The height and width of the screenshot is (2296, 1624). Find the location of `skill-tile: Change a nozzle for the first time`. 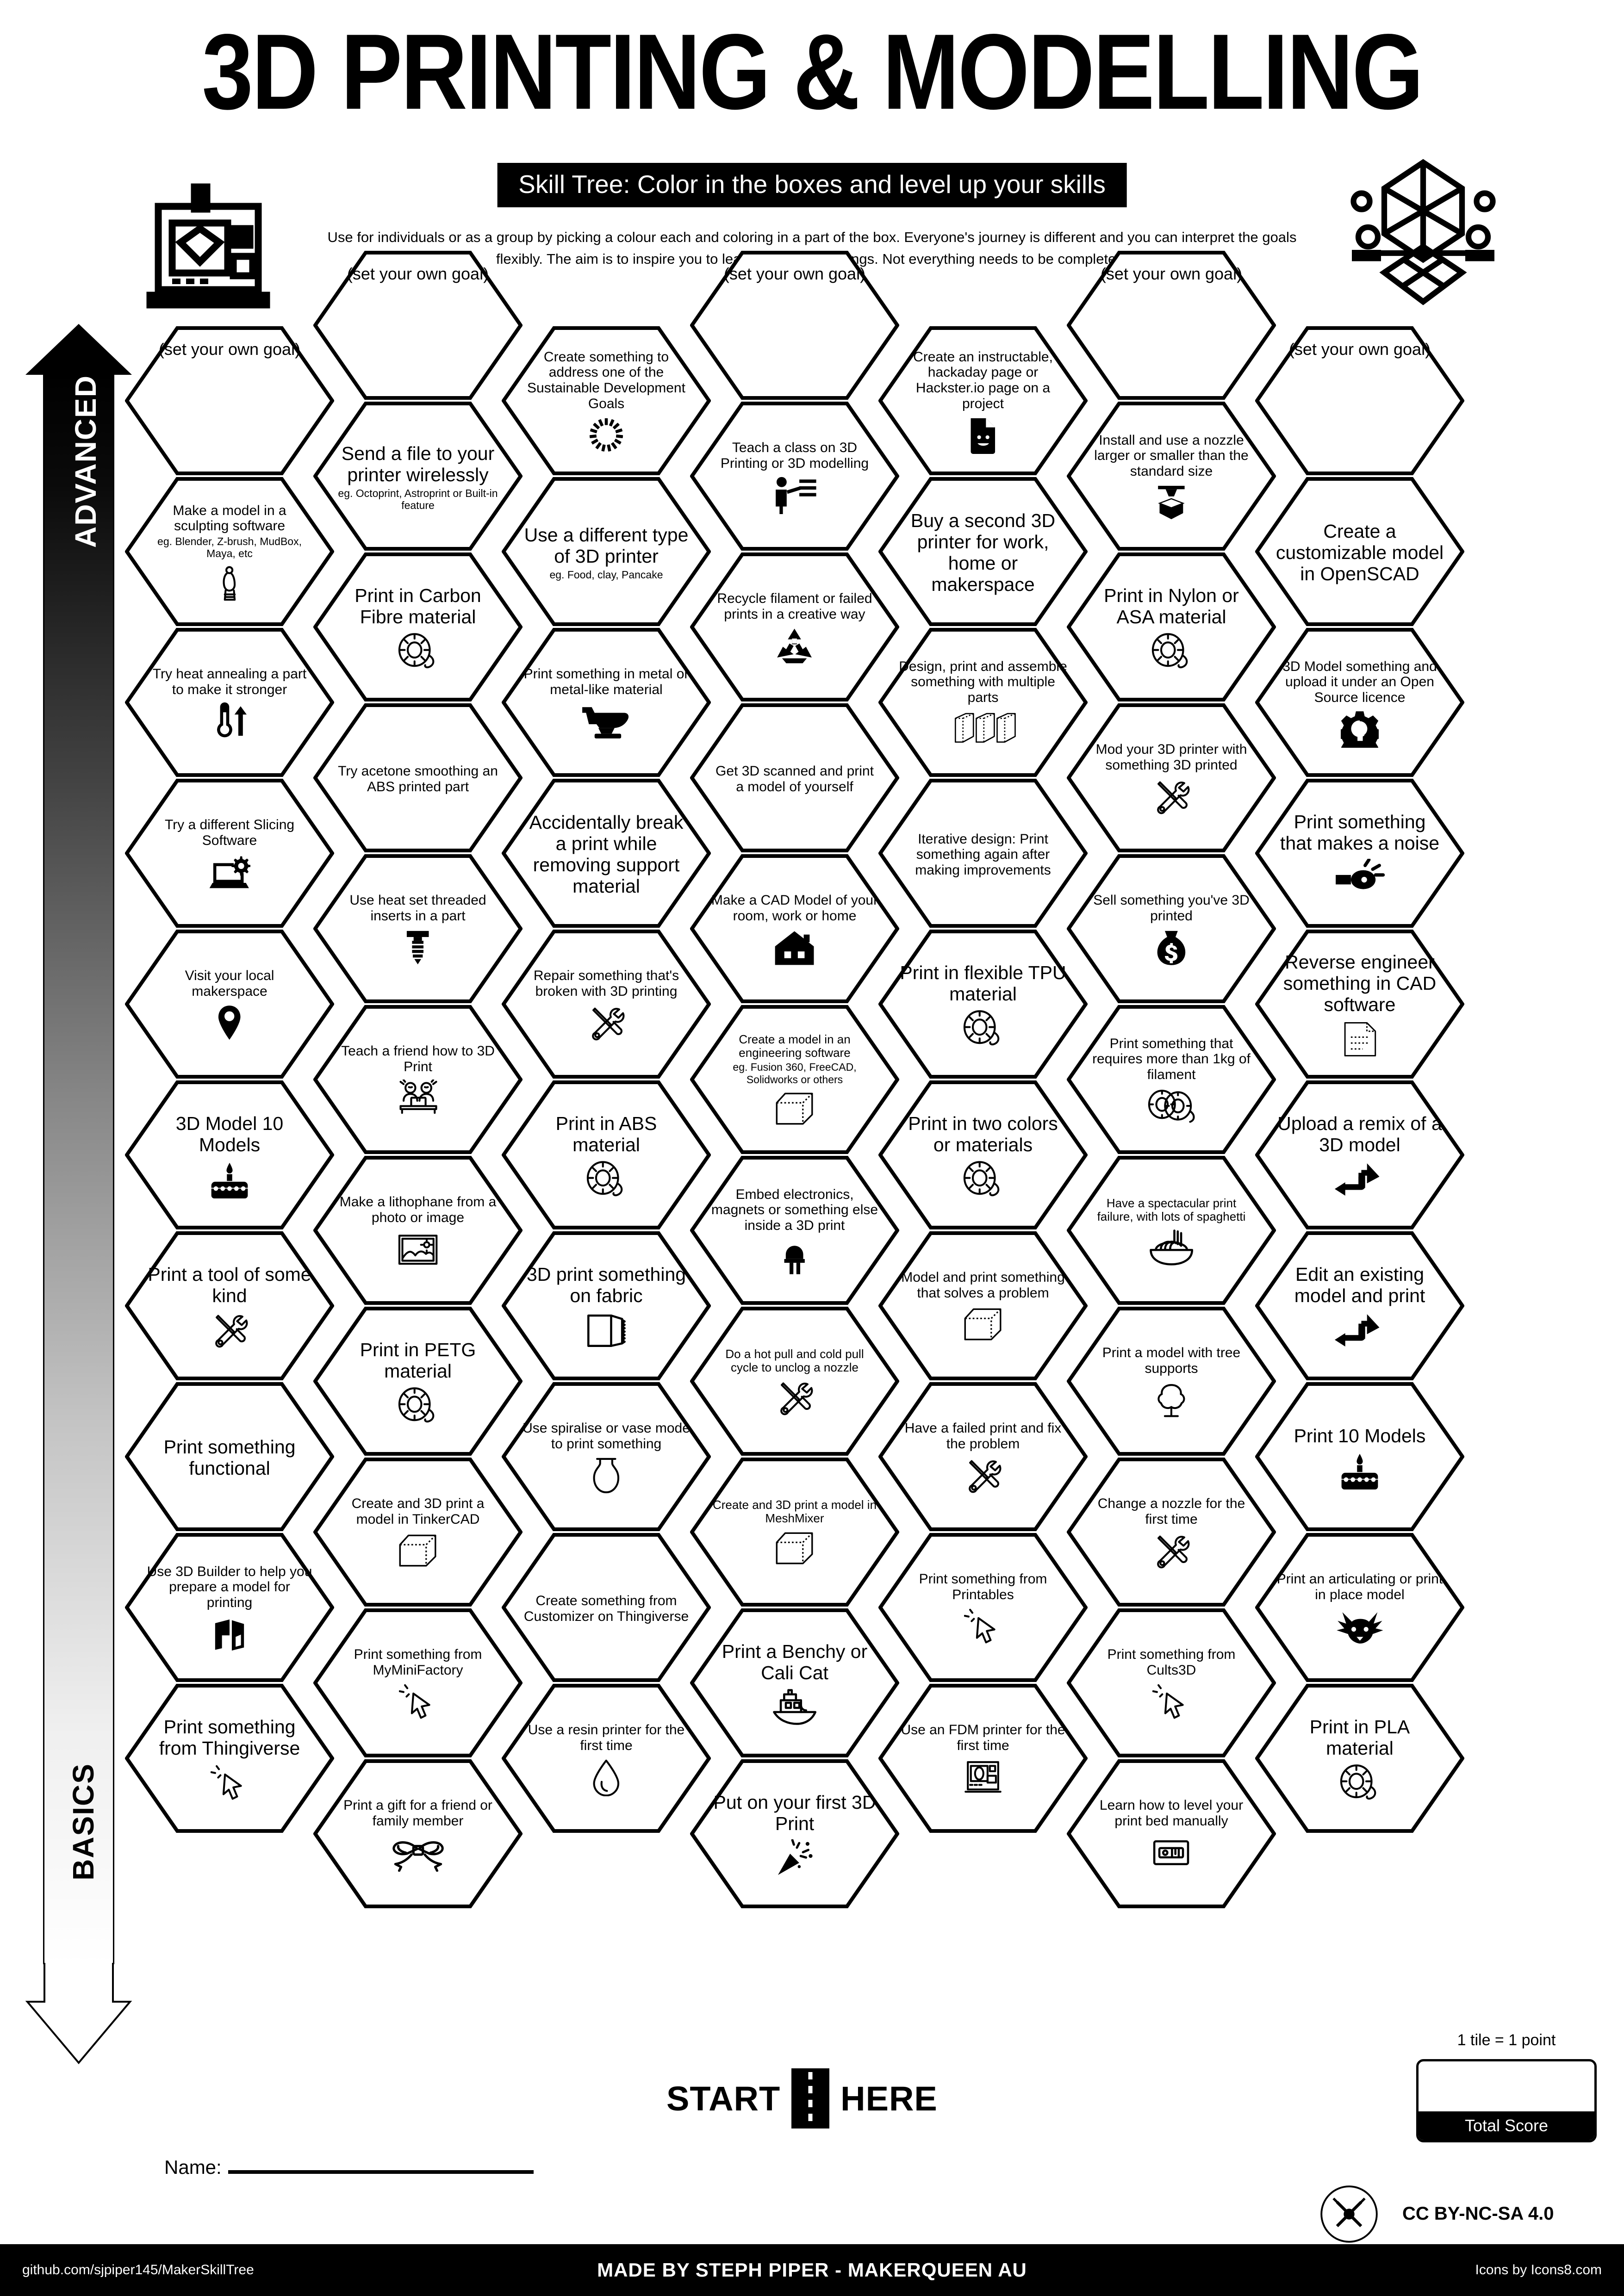

skill-tile: Change a nozzle for the first time is located at coordinates (1171, 1533).